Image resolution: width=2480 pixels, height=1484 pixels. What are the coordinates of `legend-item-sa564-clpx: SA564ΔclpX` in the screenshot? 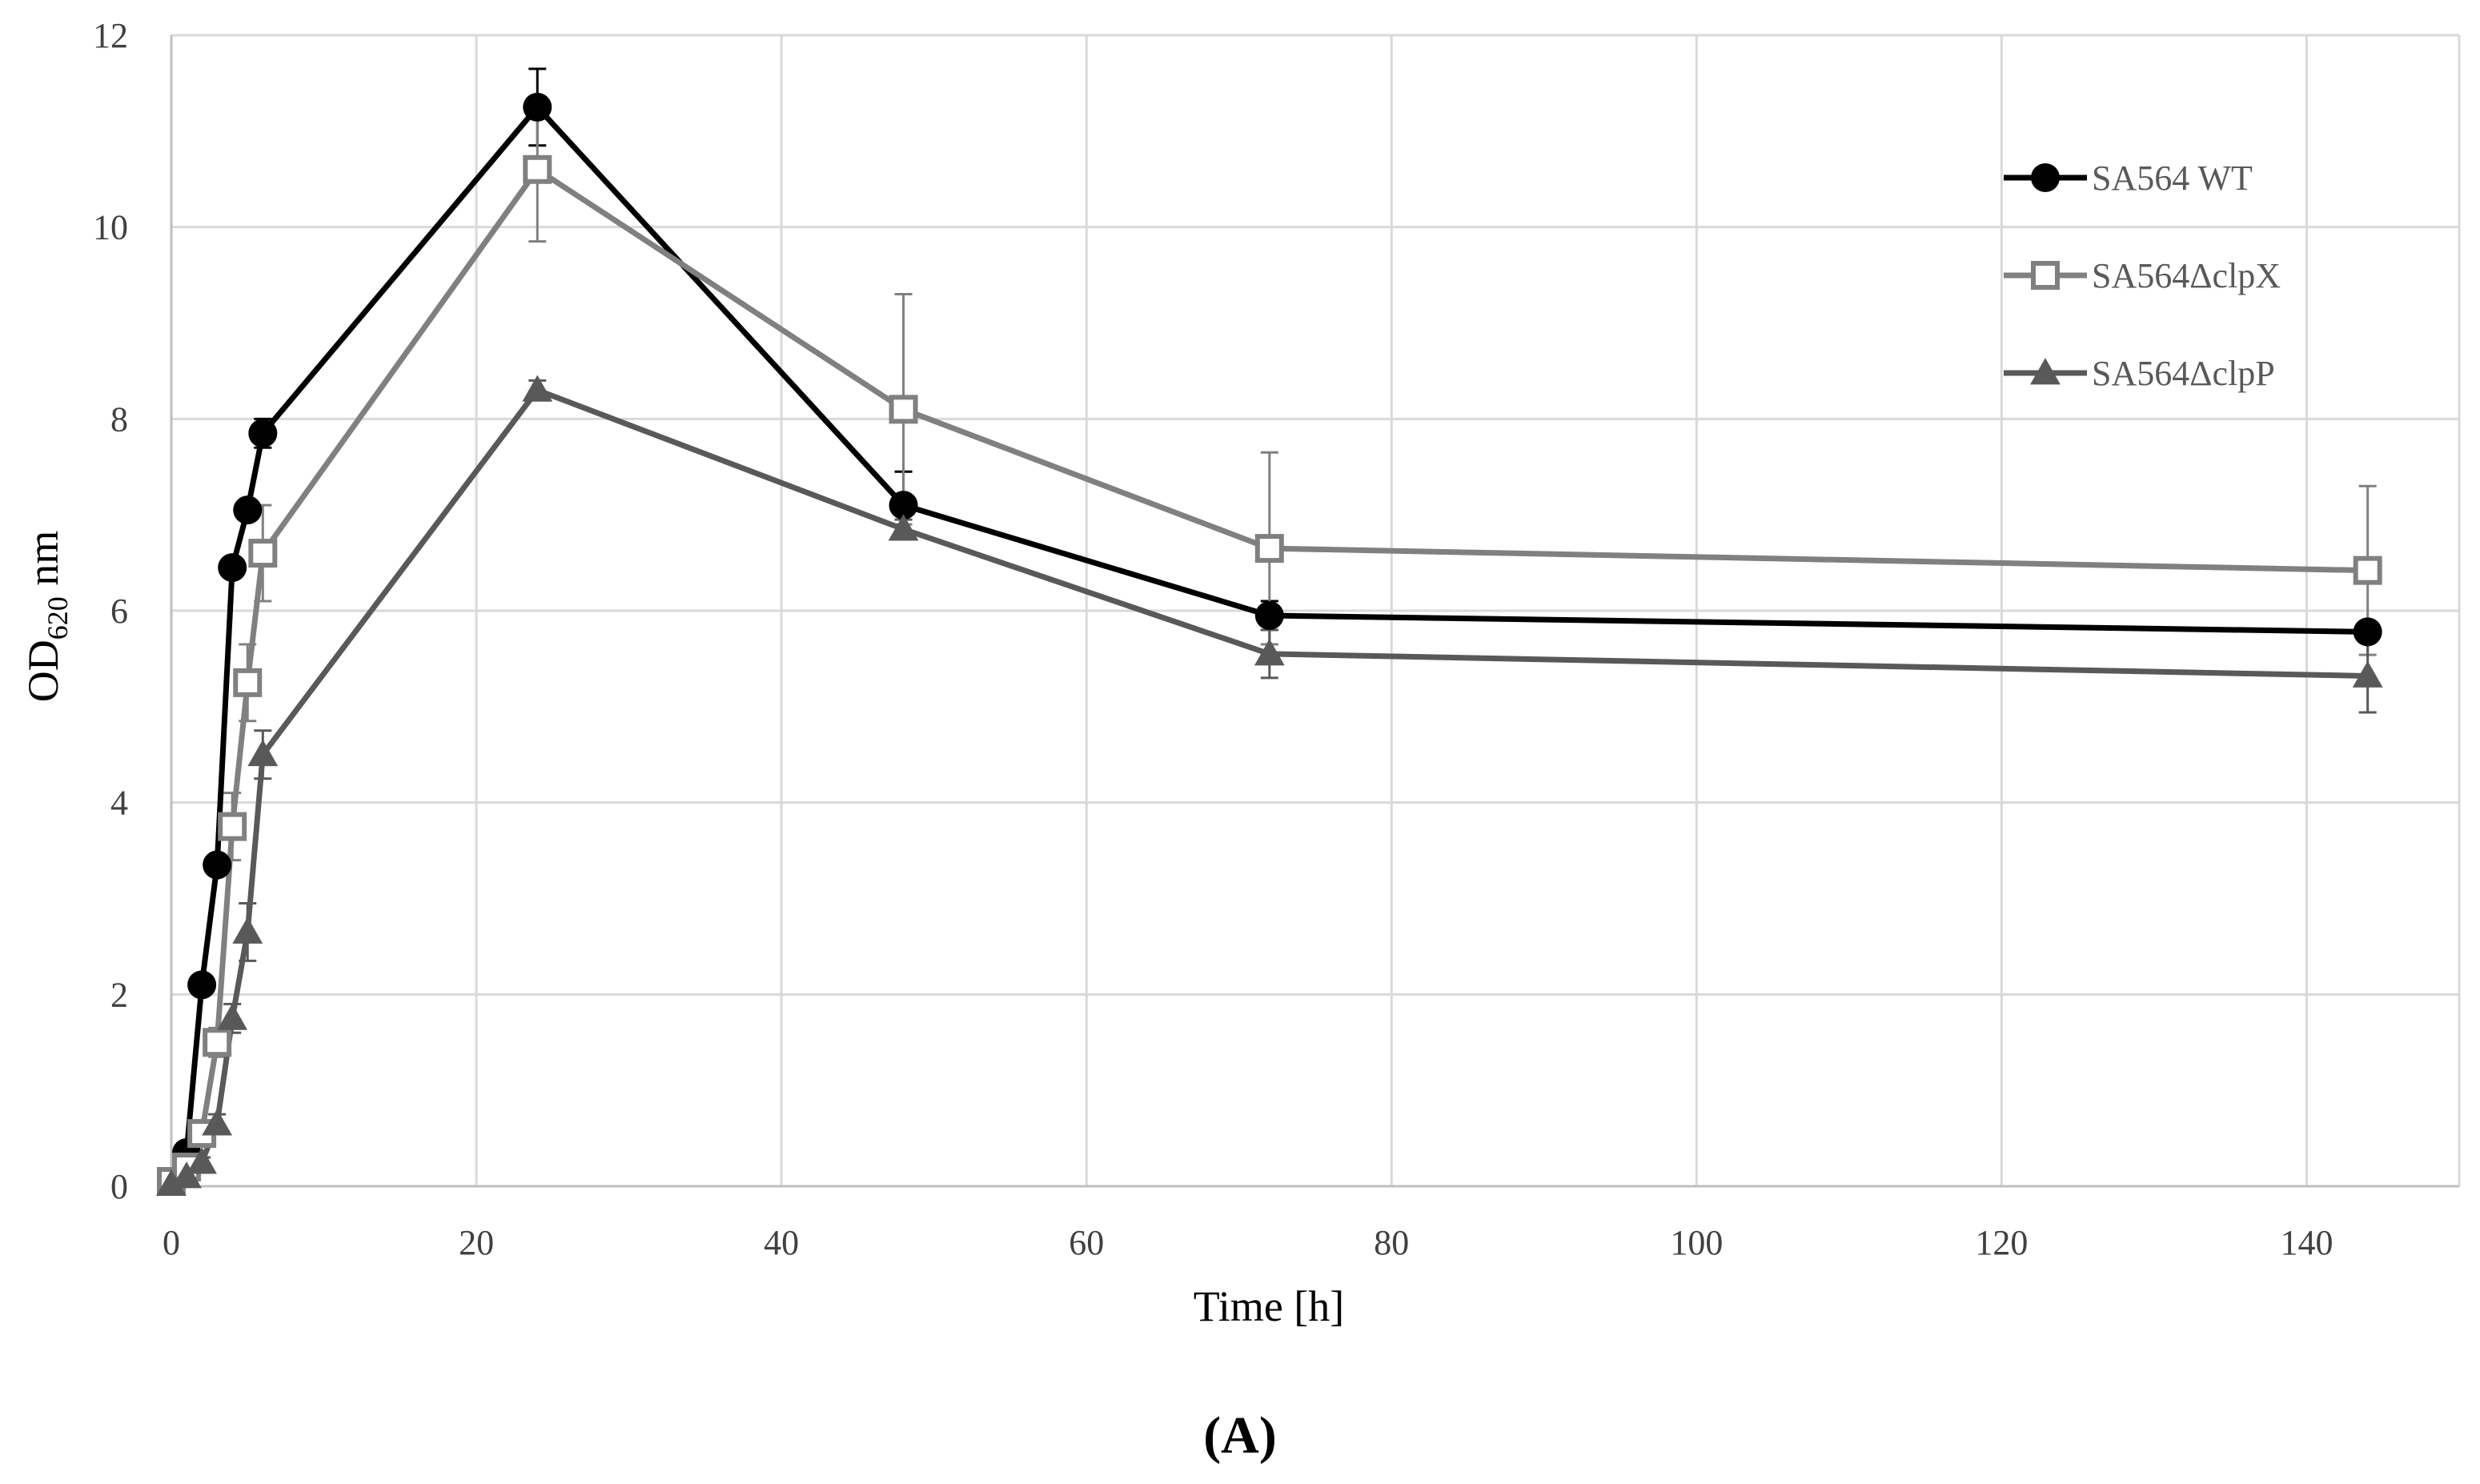 It's located at (2143, 275).